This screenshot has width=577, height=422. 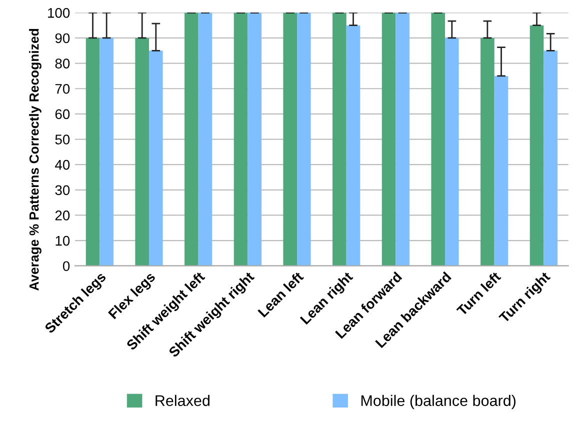 I want to click on y-axis-title: Average % Patterns Correctly Recognized, so click(x=35, y=160).